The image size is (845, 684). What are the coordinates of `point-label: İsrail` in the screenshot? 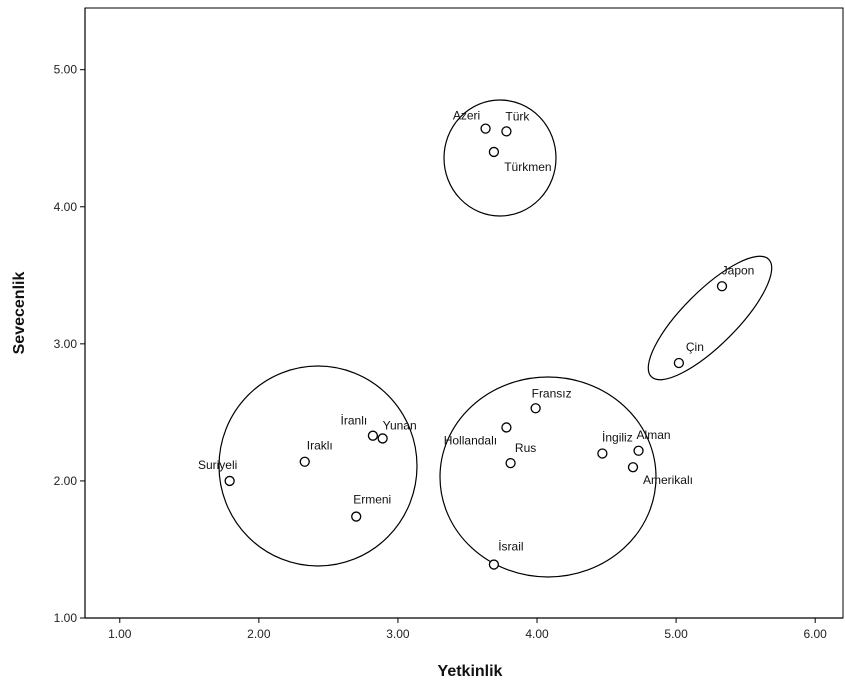 It's located at (510, 547).